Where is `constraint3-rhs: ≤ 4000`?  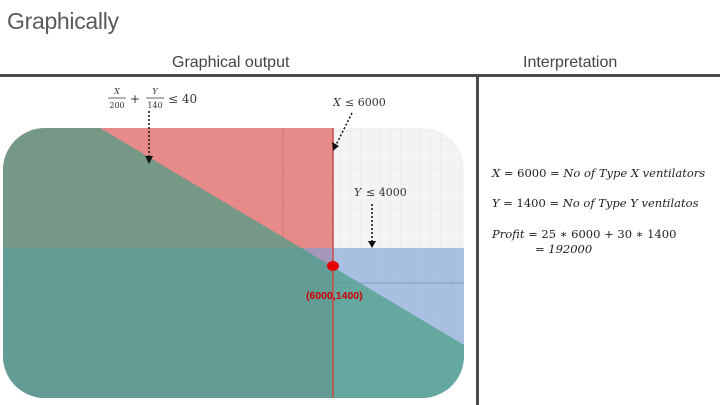 constraint3-rhs: ≤ 4000 is located at coordinates (386, 192).